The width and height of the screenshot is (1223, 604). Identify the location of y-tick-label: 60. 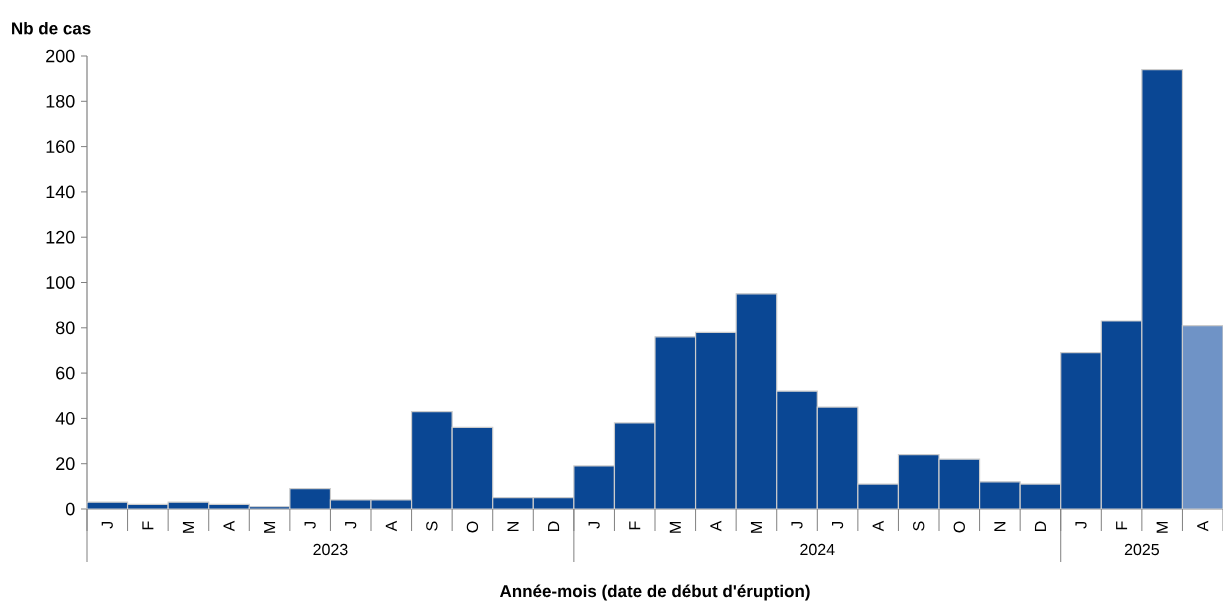
(65, 373).